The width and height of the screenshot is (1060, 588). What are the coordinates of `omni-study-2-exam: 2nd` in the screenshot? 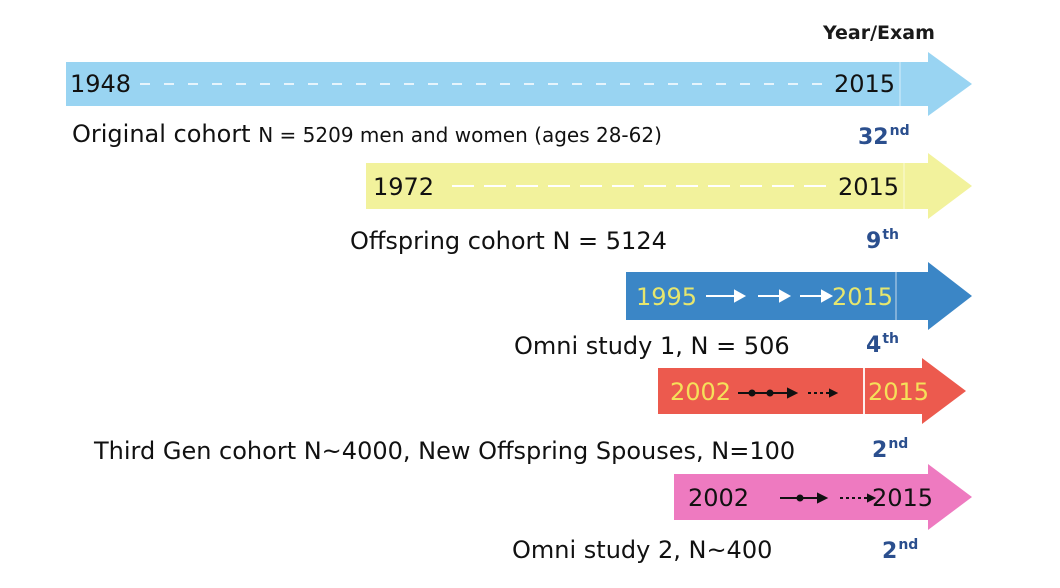 It's located at (900, 550).